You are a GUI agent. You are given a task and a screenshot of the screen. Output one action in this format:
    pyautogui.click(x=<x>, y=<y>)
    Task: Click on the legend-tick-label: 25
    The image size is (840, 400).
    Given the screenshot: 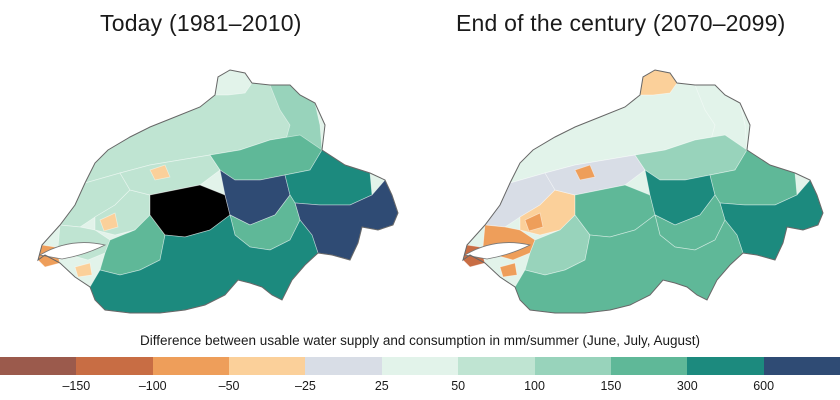 What is the action you would take?
    pyautogui.click(x=381, y=386)
    